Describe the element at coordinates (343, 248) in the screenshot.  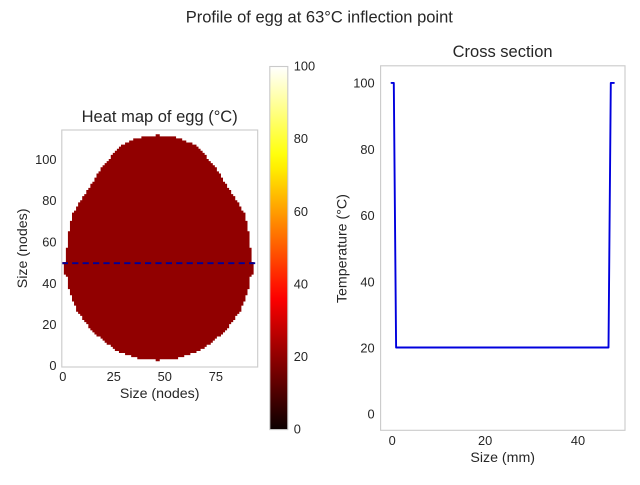
I see `svg-text: Temperature (°C)` at that location.